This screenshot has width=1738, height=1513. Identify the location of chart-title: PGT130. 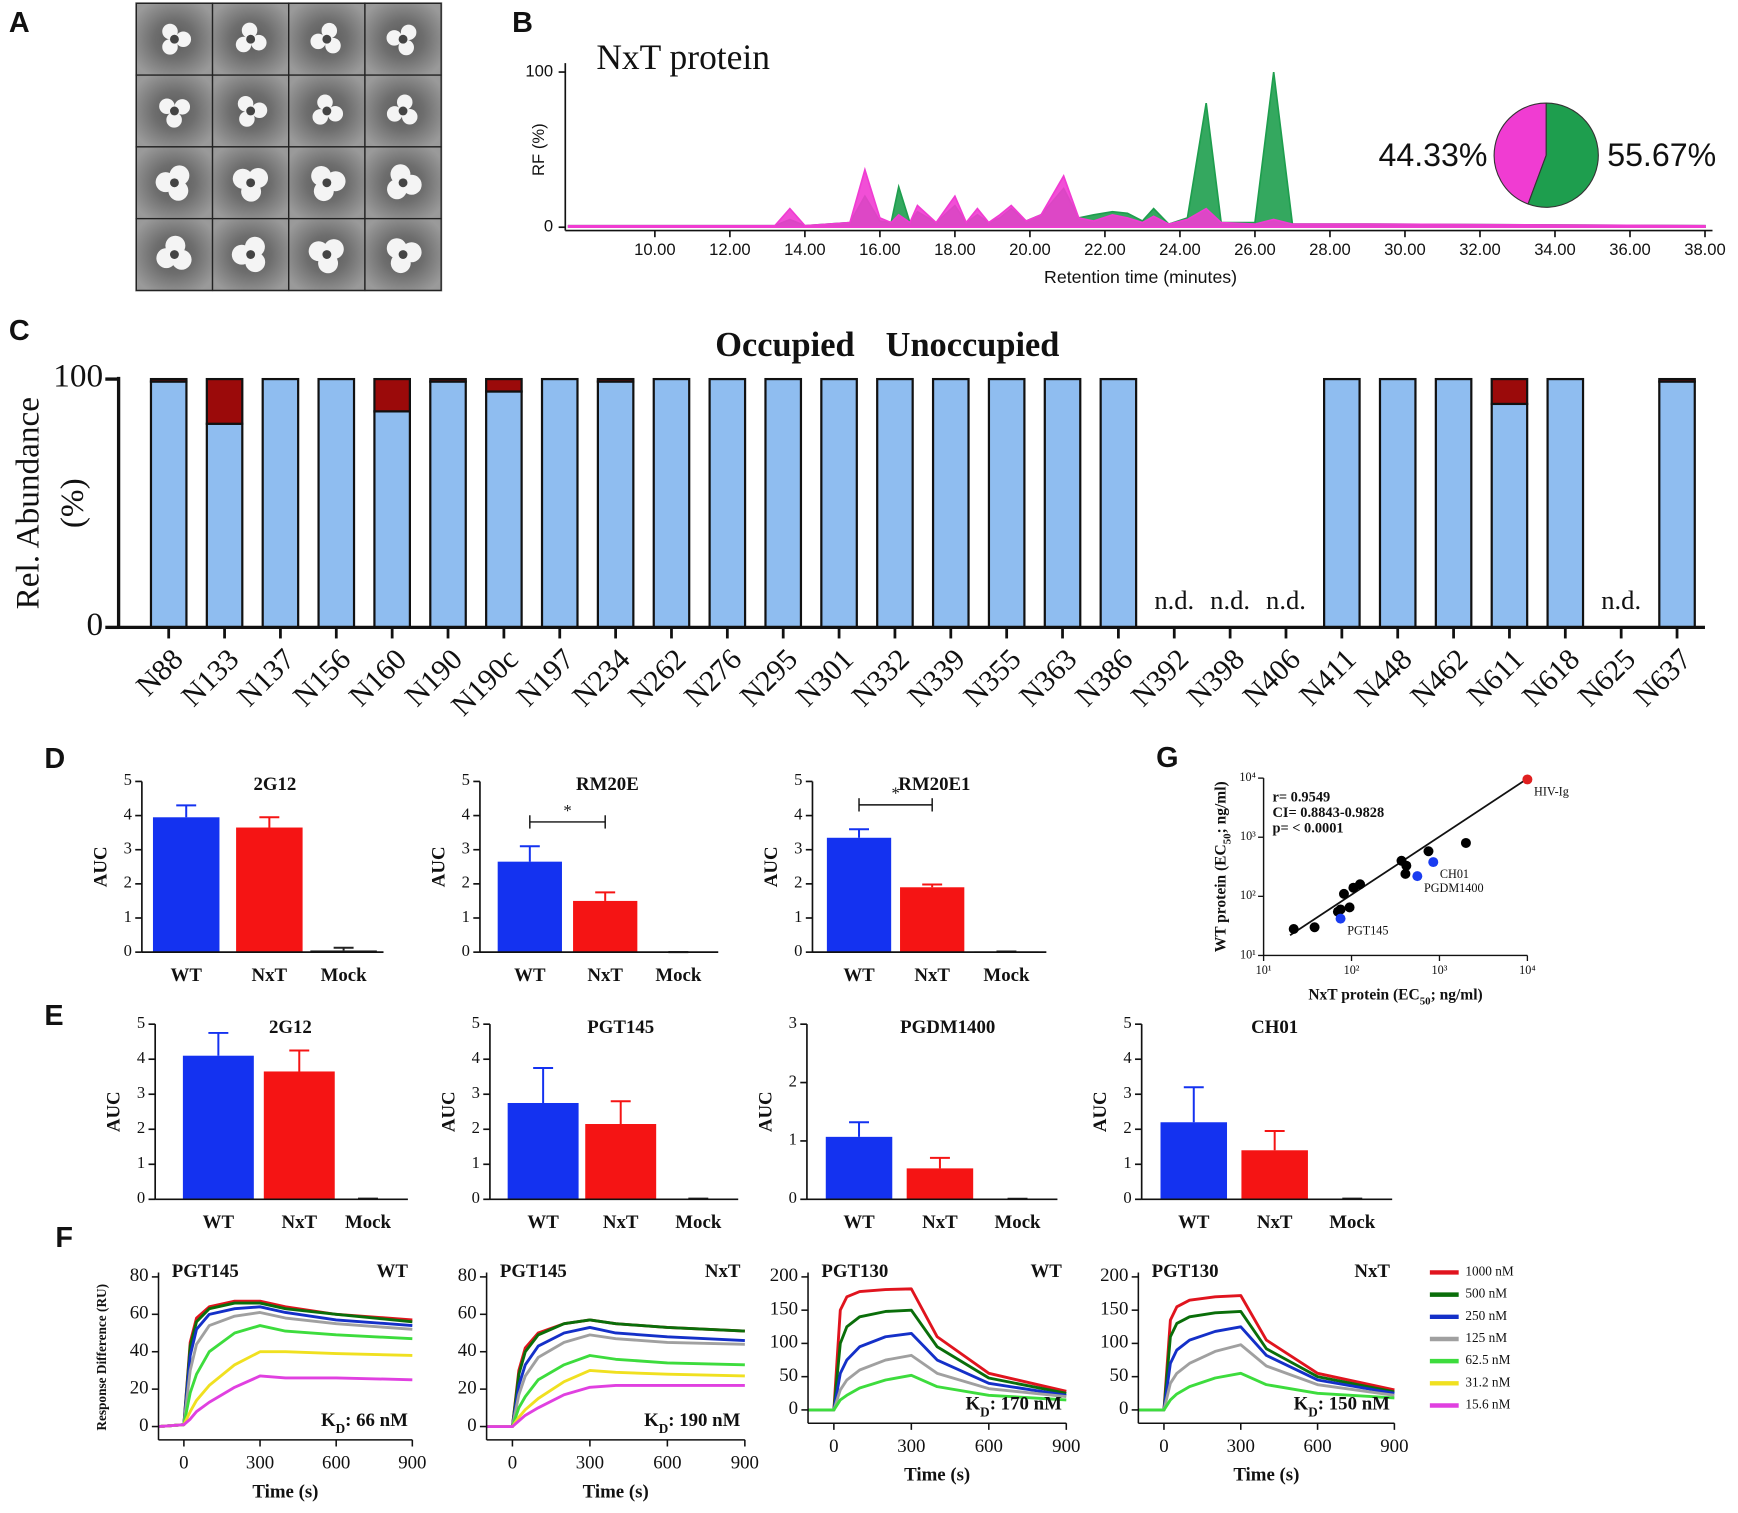
(854, 1271).